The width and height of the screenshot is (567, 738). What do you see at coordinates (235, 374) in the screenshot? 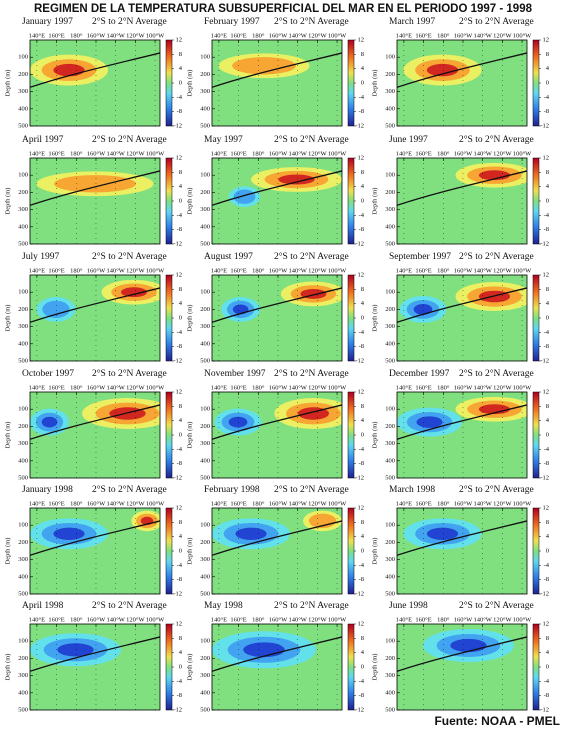
I see `panel-title: November 1997` at bounding box center [235, 374].